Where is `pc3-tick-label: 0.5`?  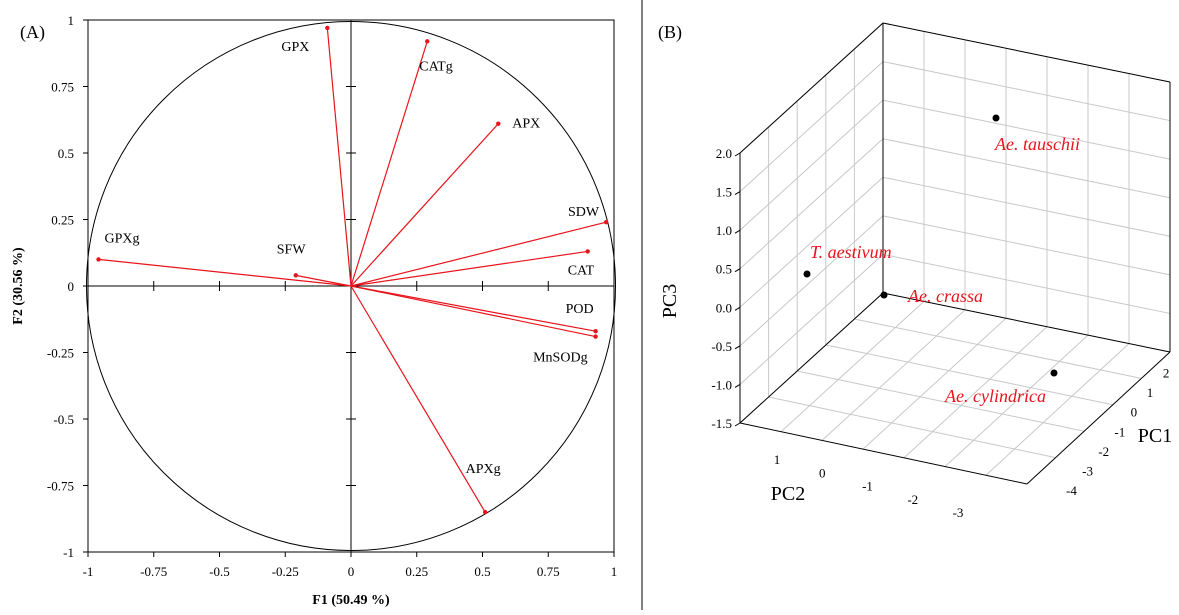
pc3-tick-label: 0.5 is located at coordinates (724, 269).